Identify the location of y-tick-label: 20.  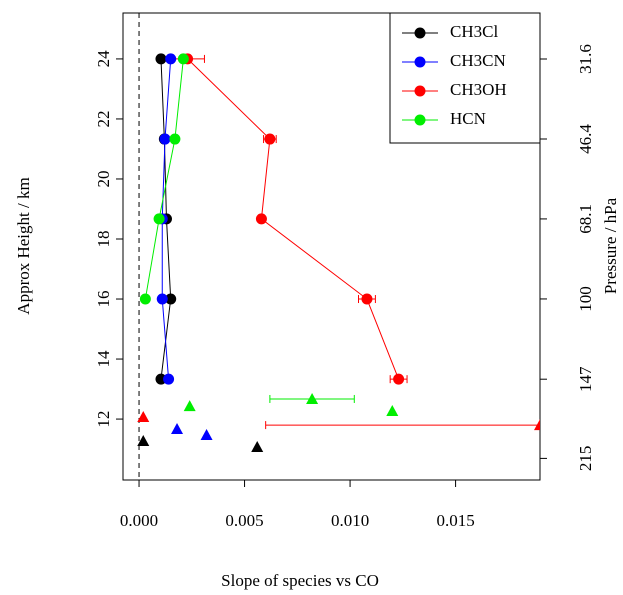
(103, 178).